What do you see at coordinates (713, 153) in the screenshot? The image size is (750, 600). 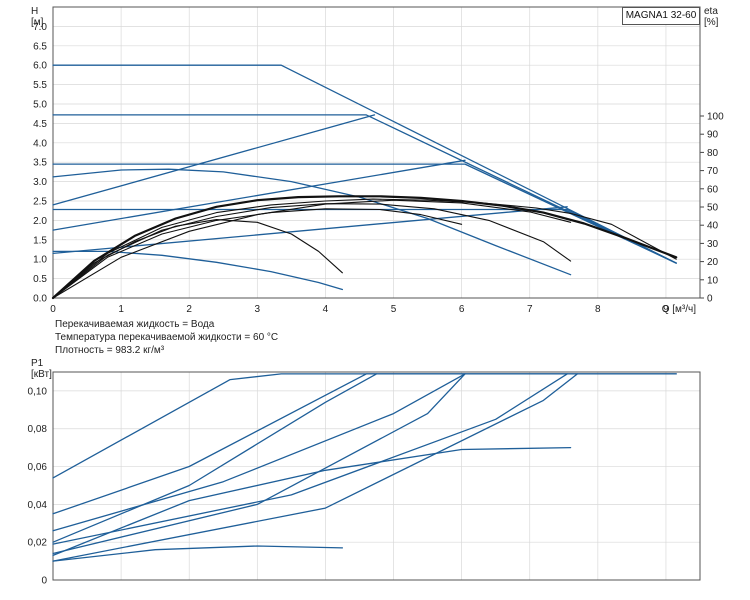 I see `y2-tick-label: 80` at bounding box center [713, 153].